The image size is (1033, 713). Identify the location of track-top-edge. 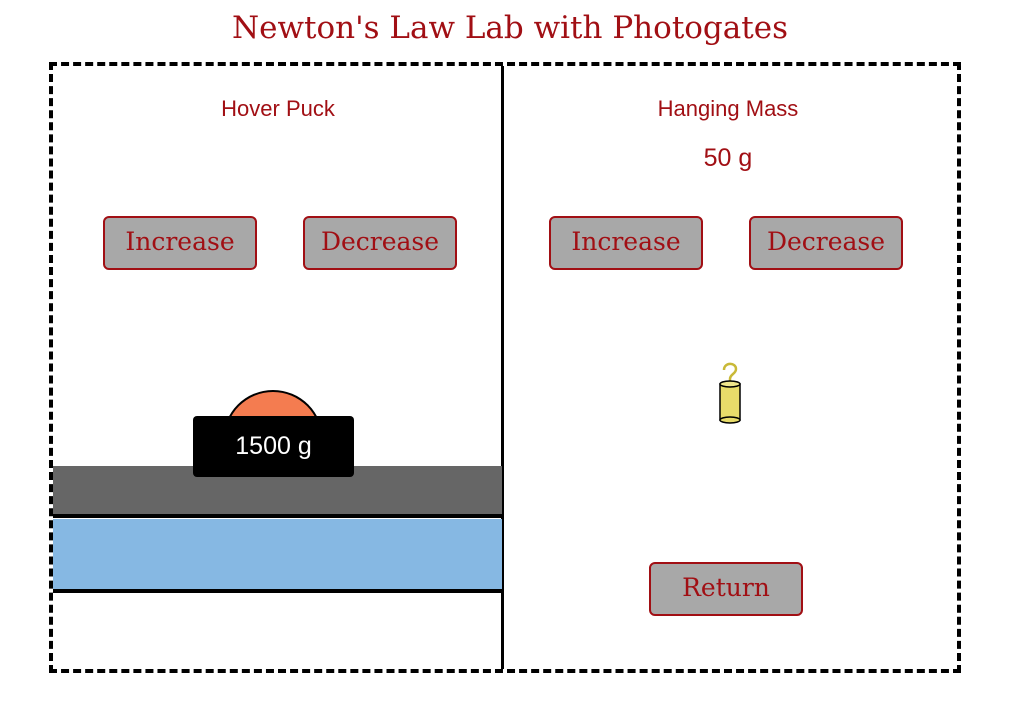
(277, 516).